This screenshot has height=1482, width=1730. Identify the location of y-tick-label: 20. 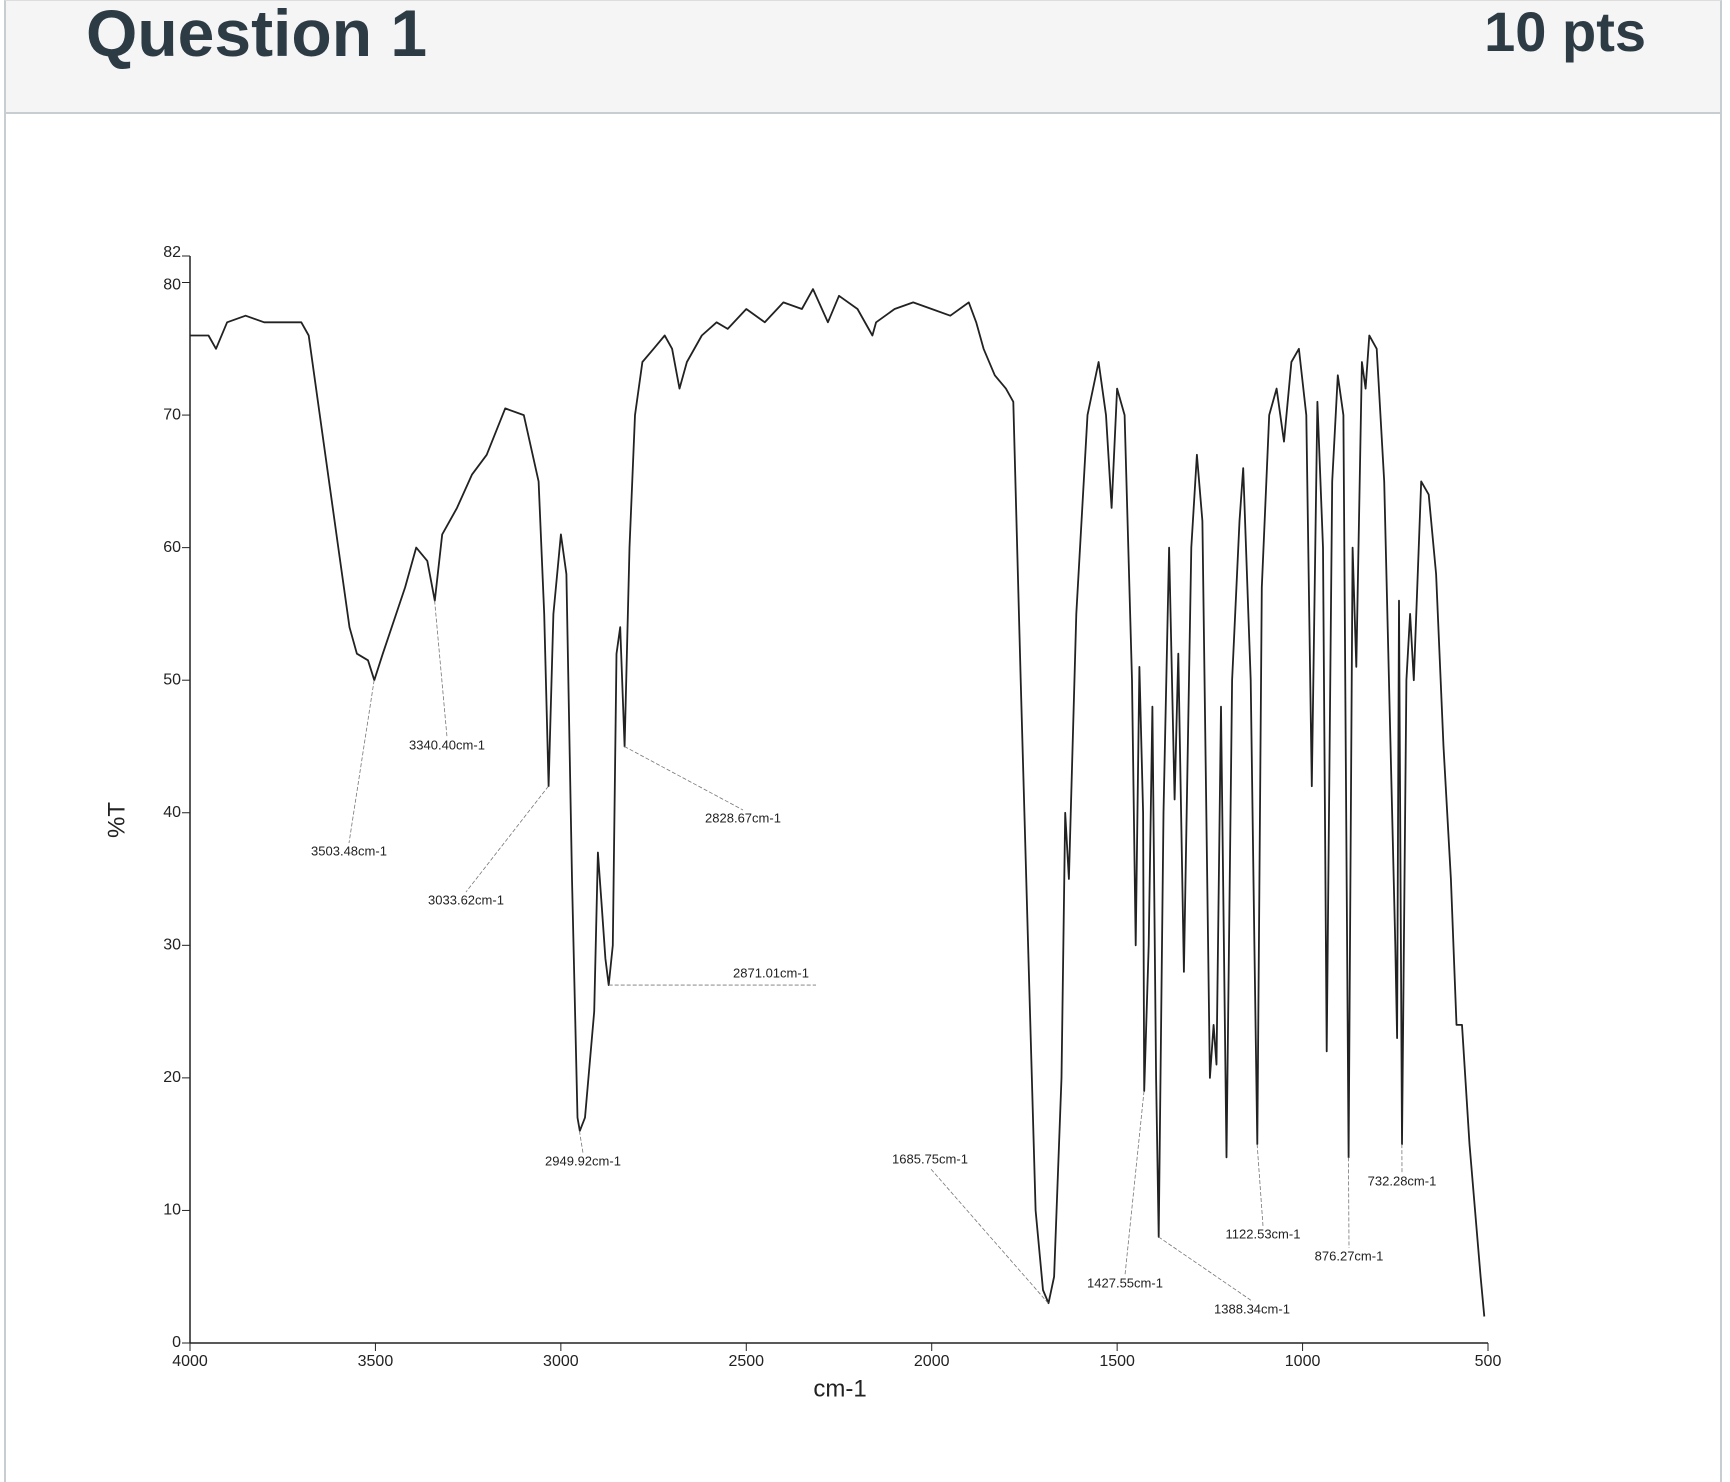
(172, 1077).